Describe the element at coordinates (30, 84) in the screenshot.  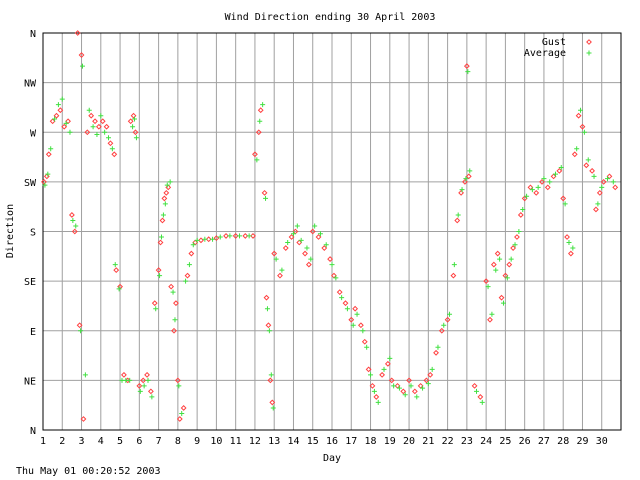
I see `y-tick-label: NW` at that location.